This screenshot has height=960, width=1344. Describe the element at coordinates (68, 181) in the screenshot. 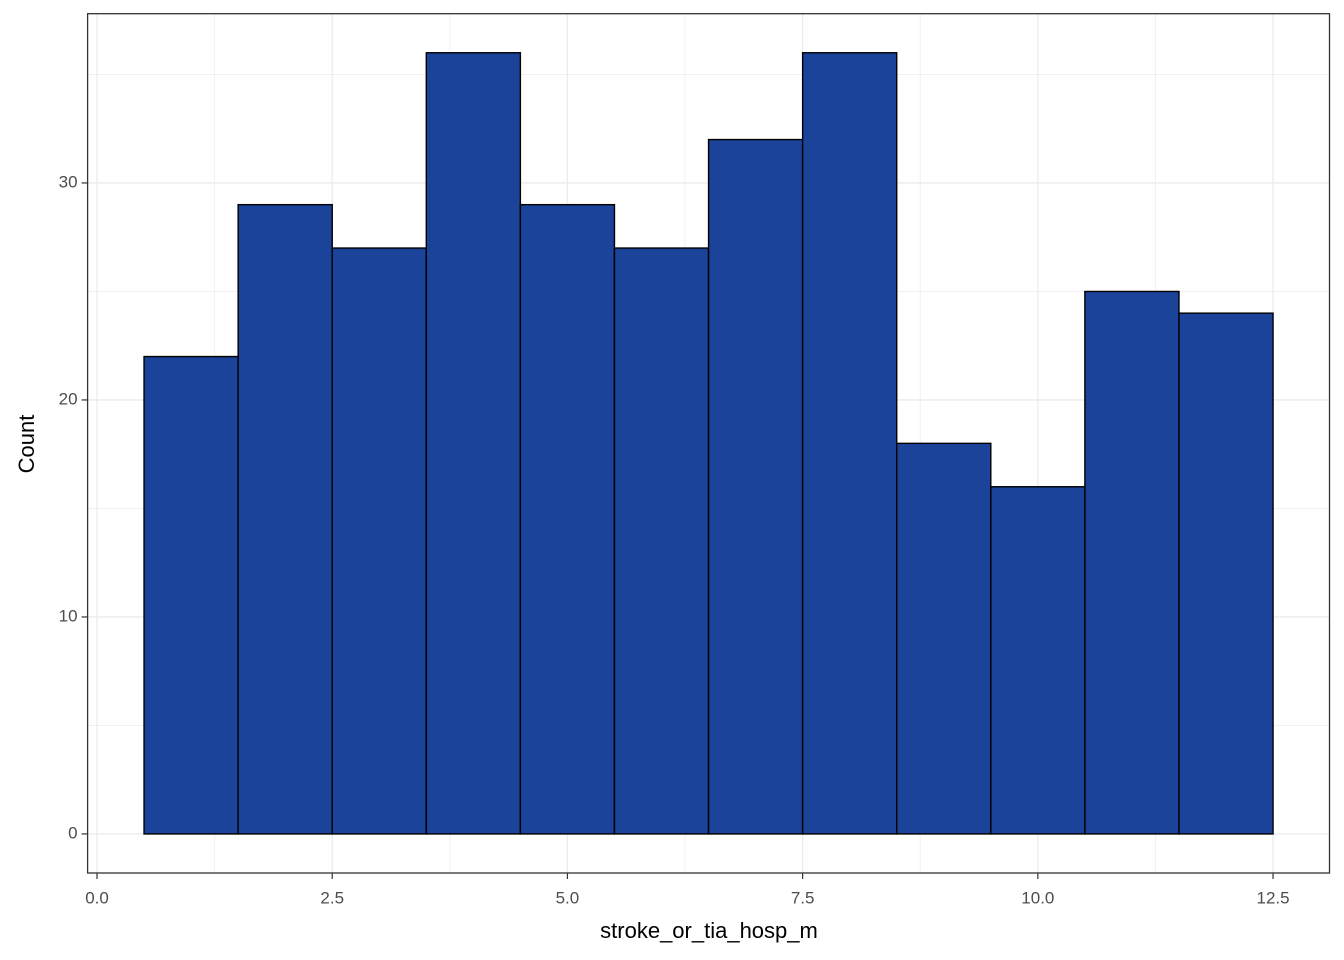

I see `y-tick-label: 30` at that location.